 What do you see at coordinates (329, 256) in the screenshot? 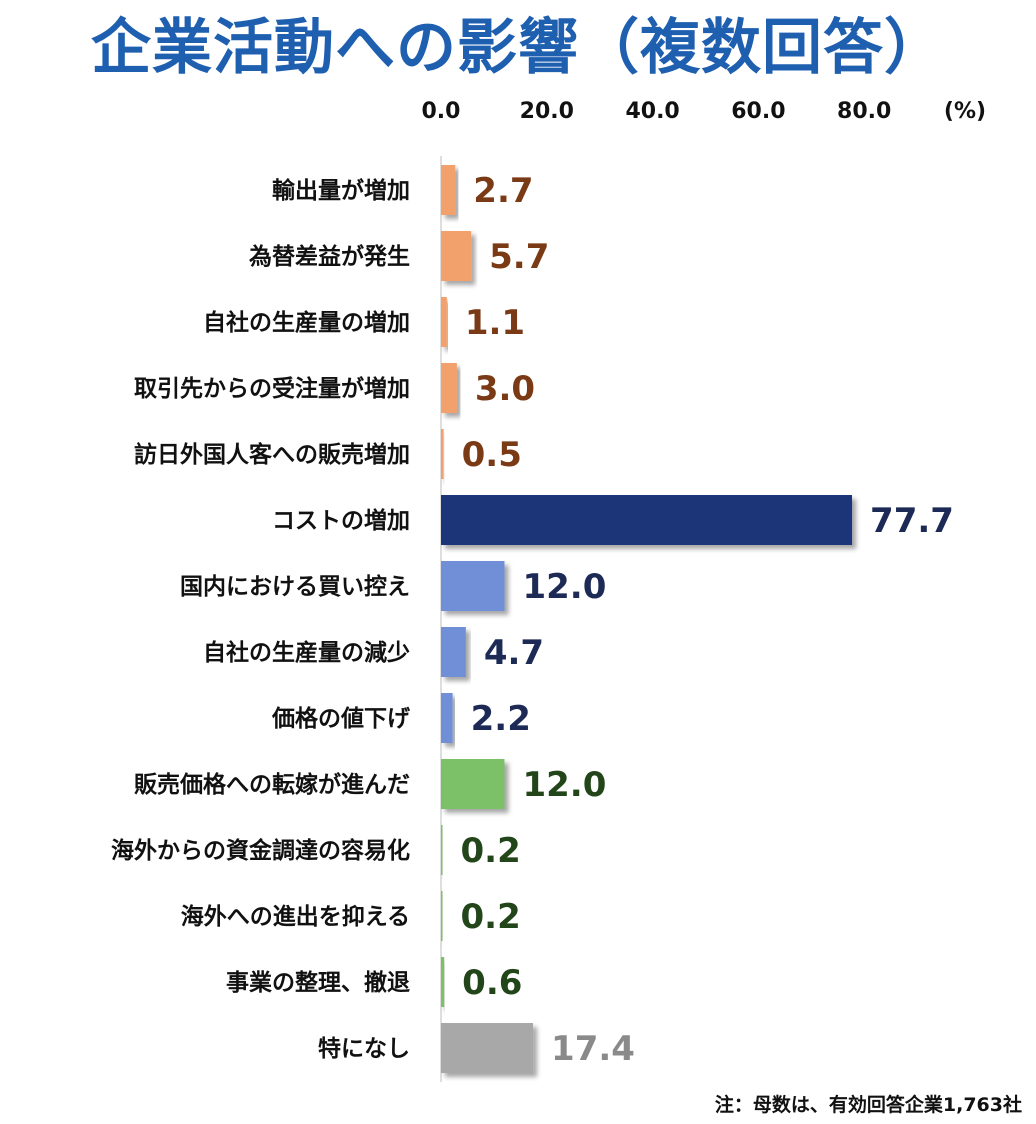
I see `category-label: 為替差益が発生` at bounding box center [329, 256].